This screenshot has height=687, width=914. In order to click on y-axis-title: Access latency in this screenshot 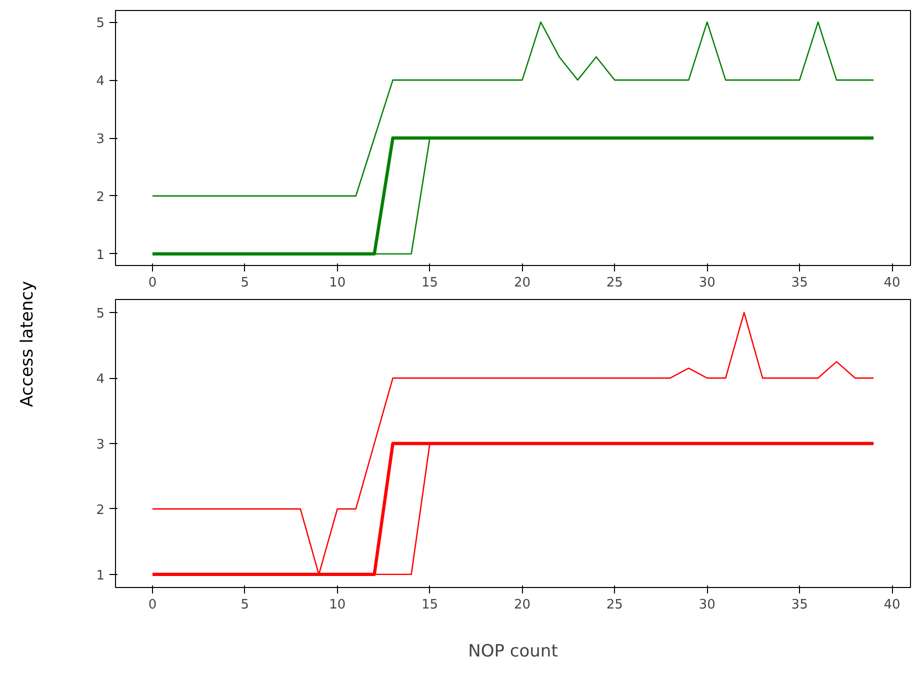, I will do `click(28, 344)`.